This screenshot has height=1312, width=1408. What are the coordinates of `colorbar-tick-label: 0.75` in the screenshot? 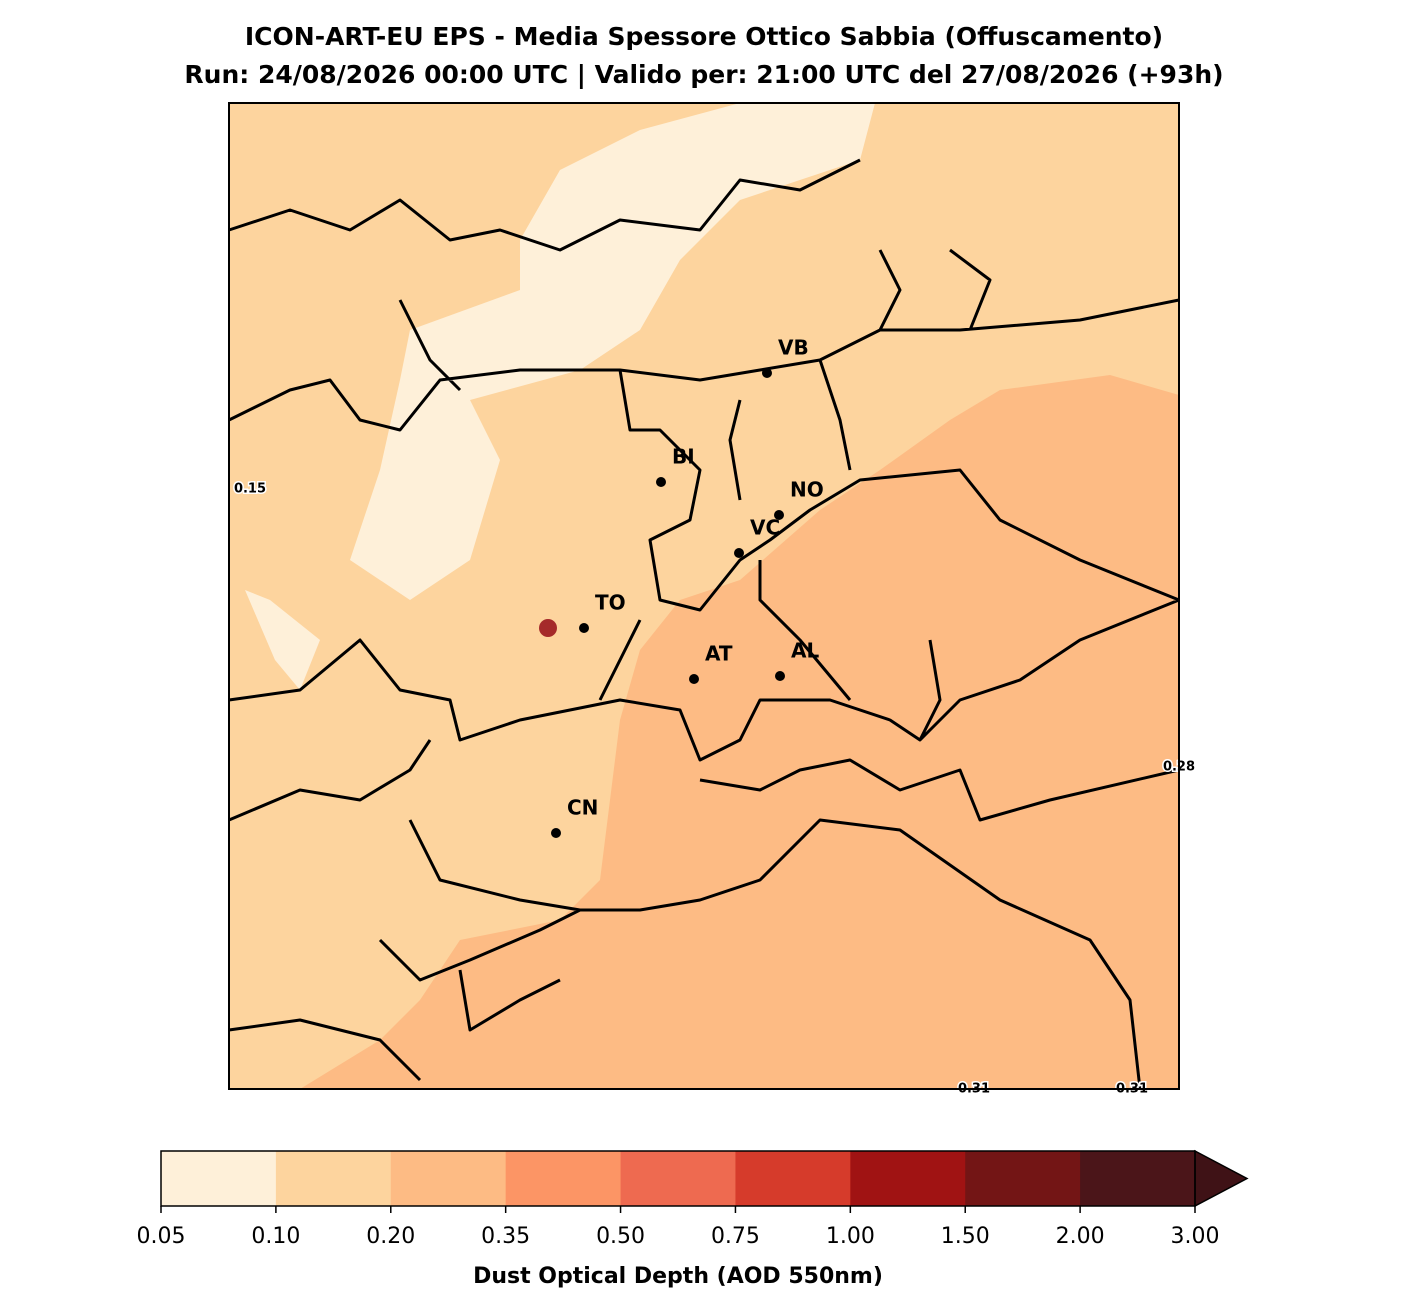 It's located at (735, 1236).